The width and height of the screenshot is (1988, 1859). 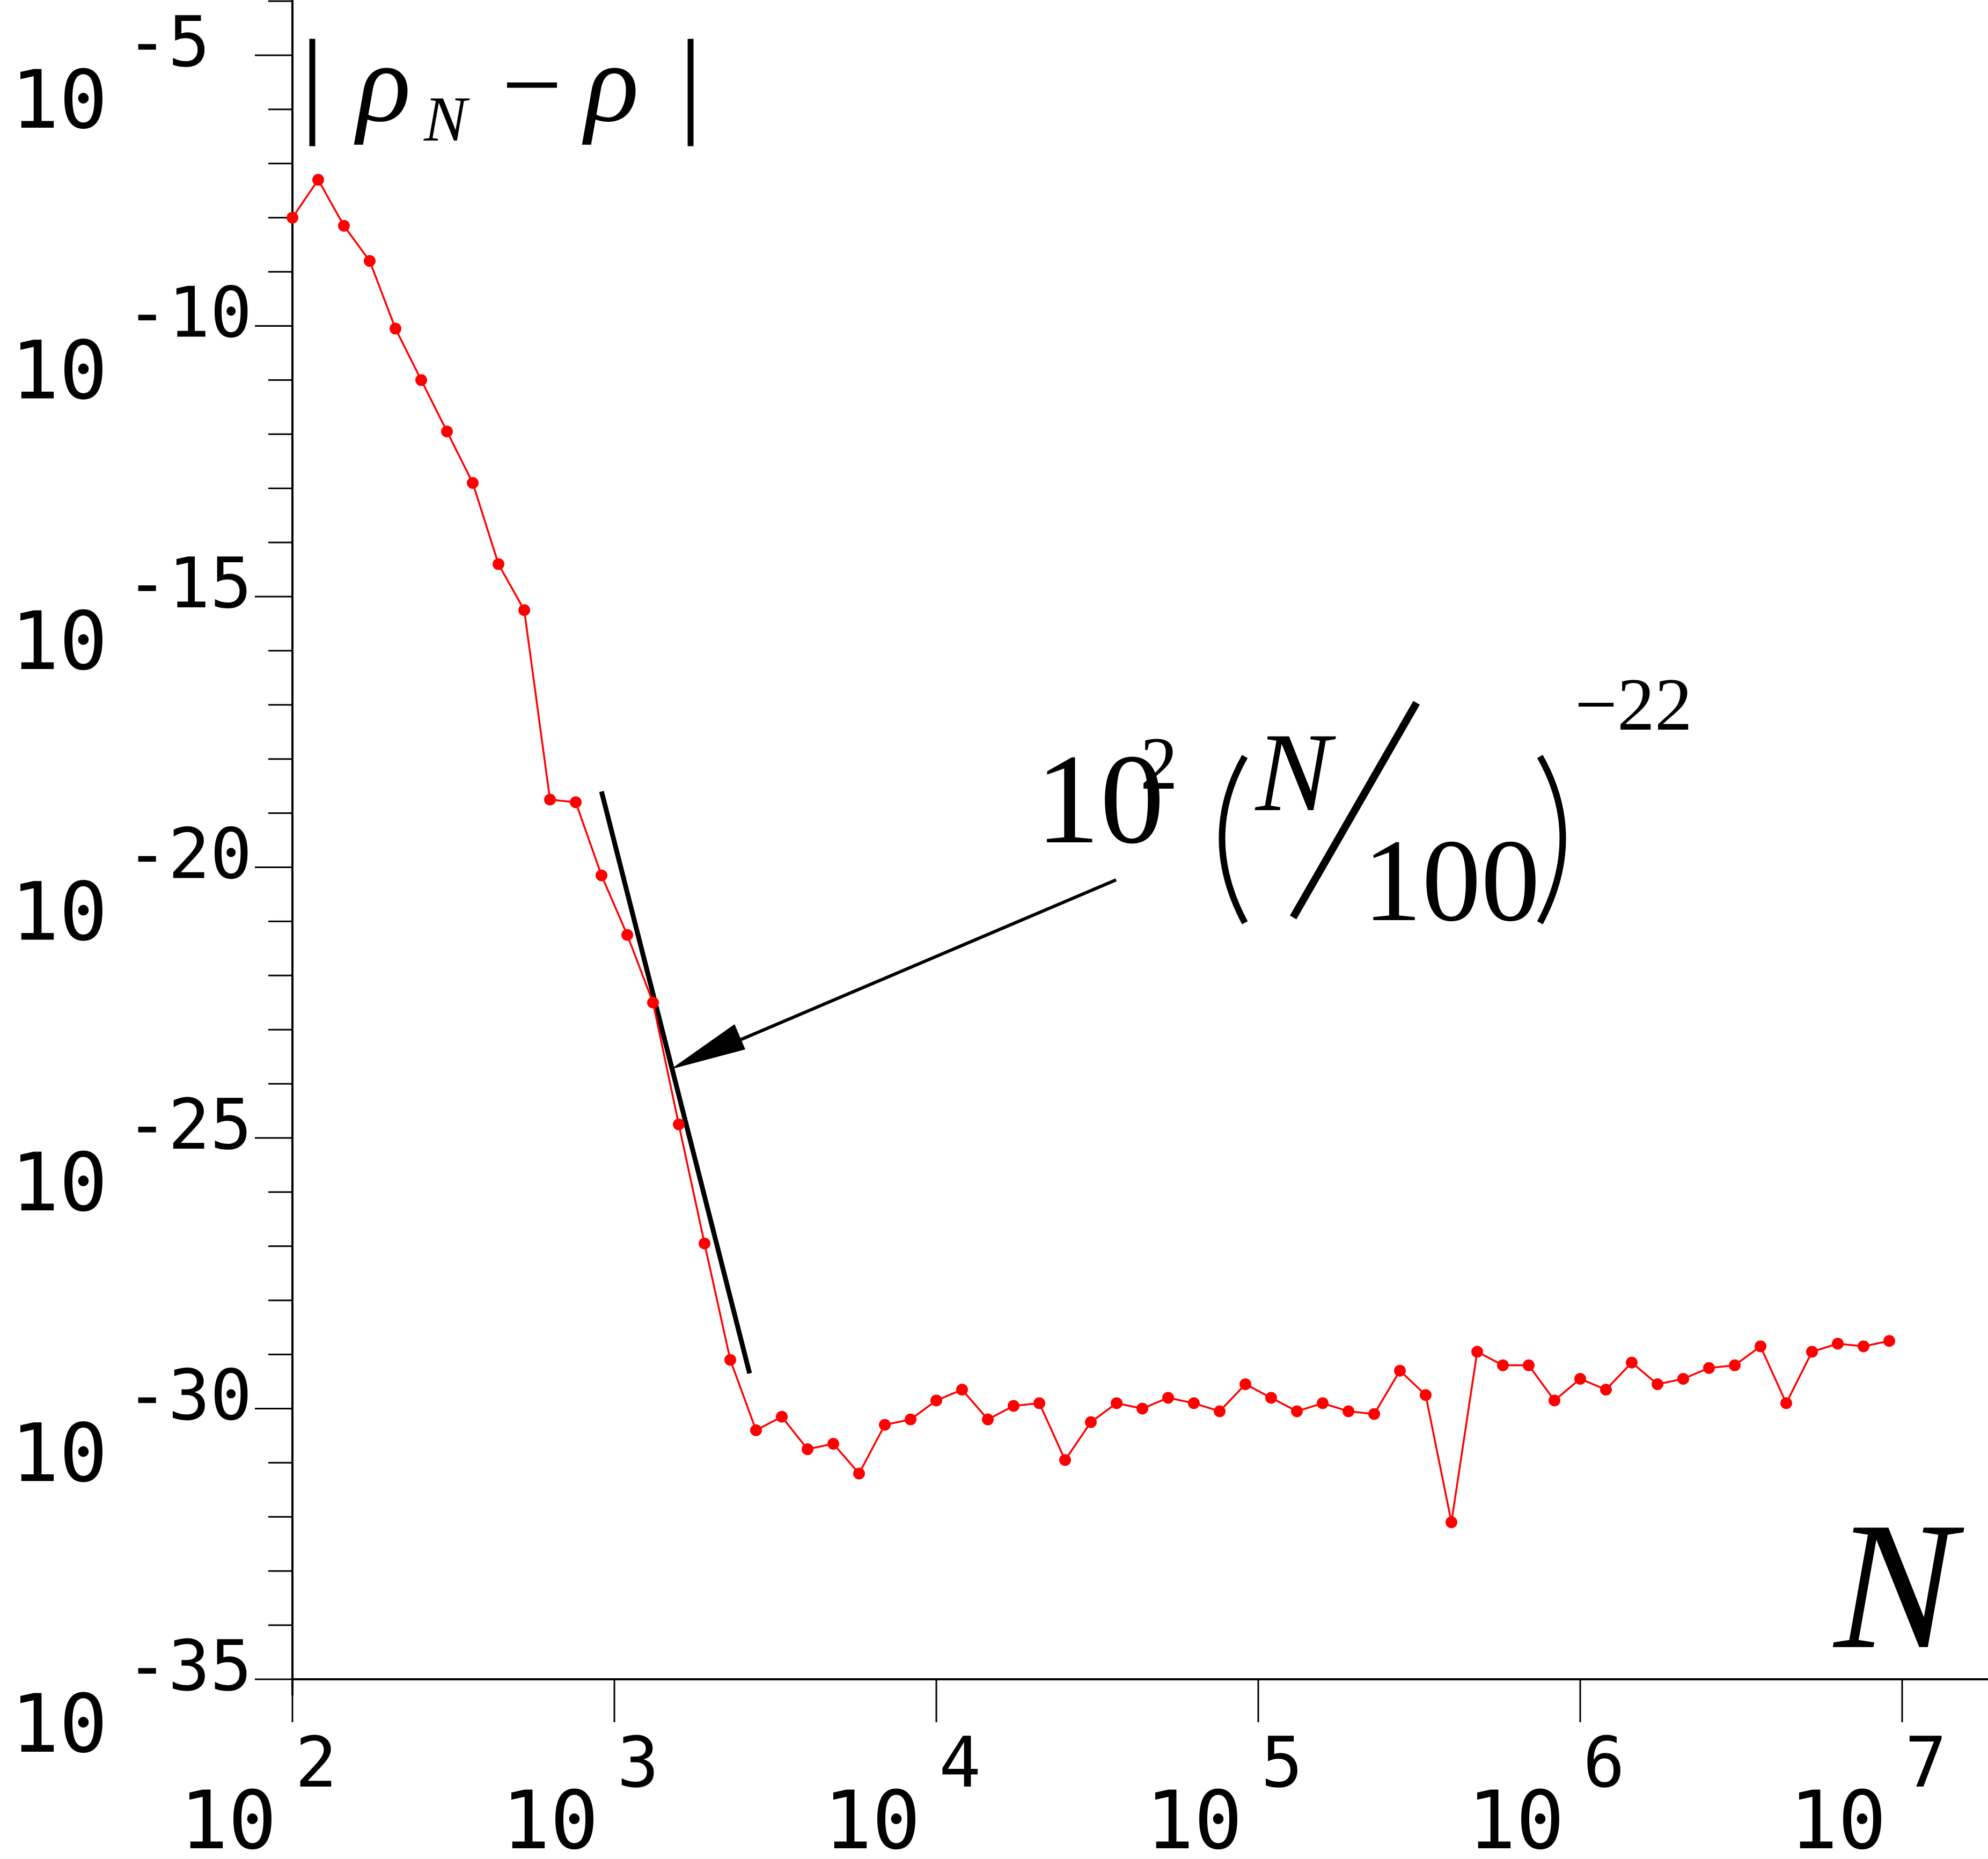 What do you see at coordinates (610, 83) in the screenshot?
I see `y-label-rho2: ρ` at bounding box center [610, 83].